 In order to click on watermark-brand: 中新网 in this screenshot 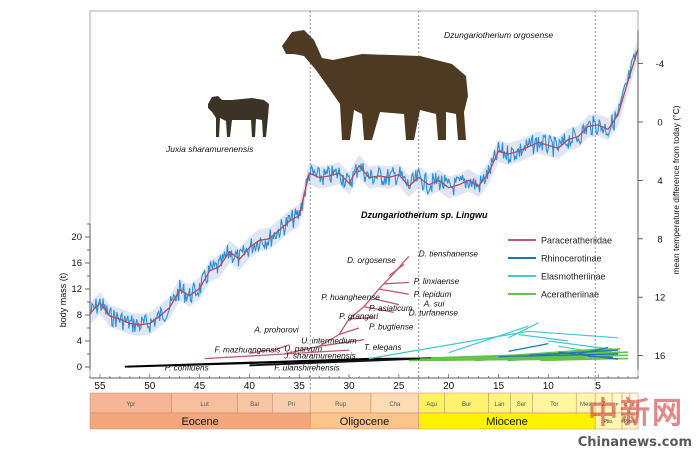, I will do `click(636, 413)`.